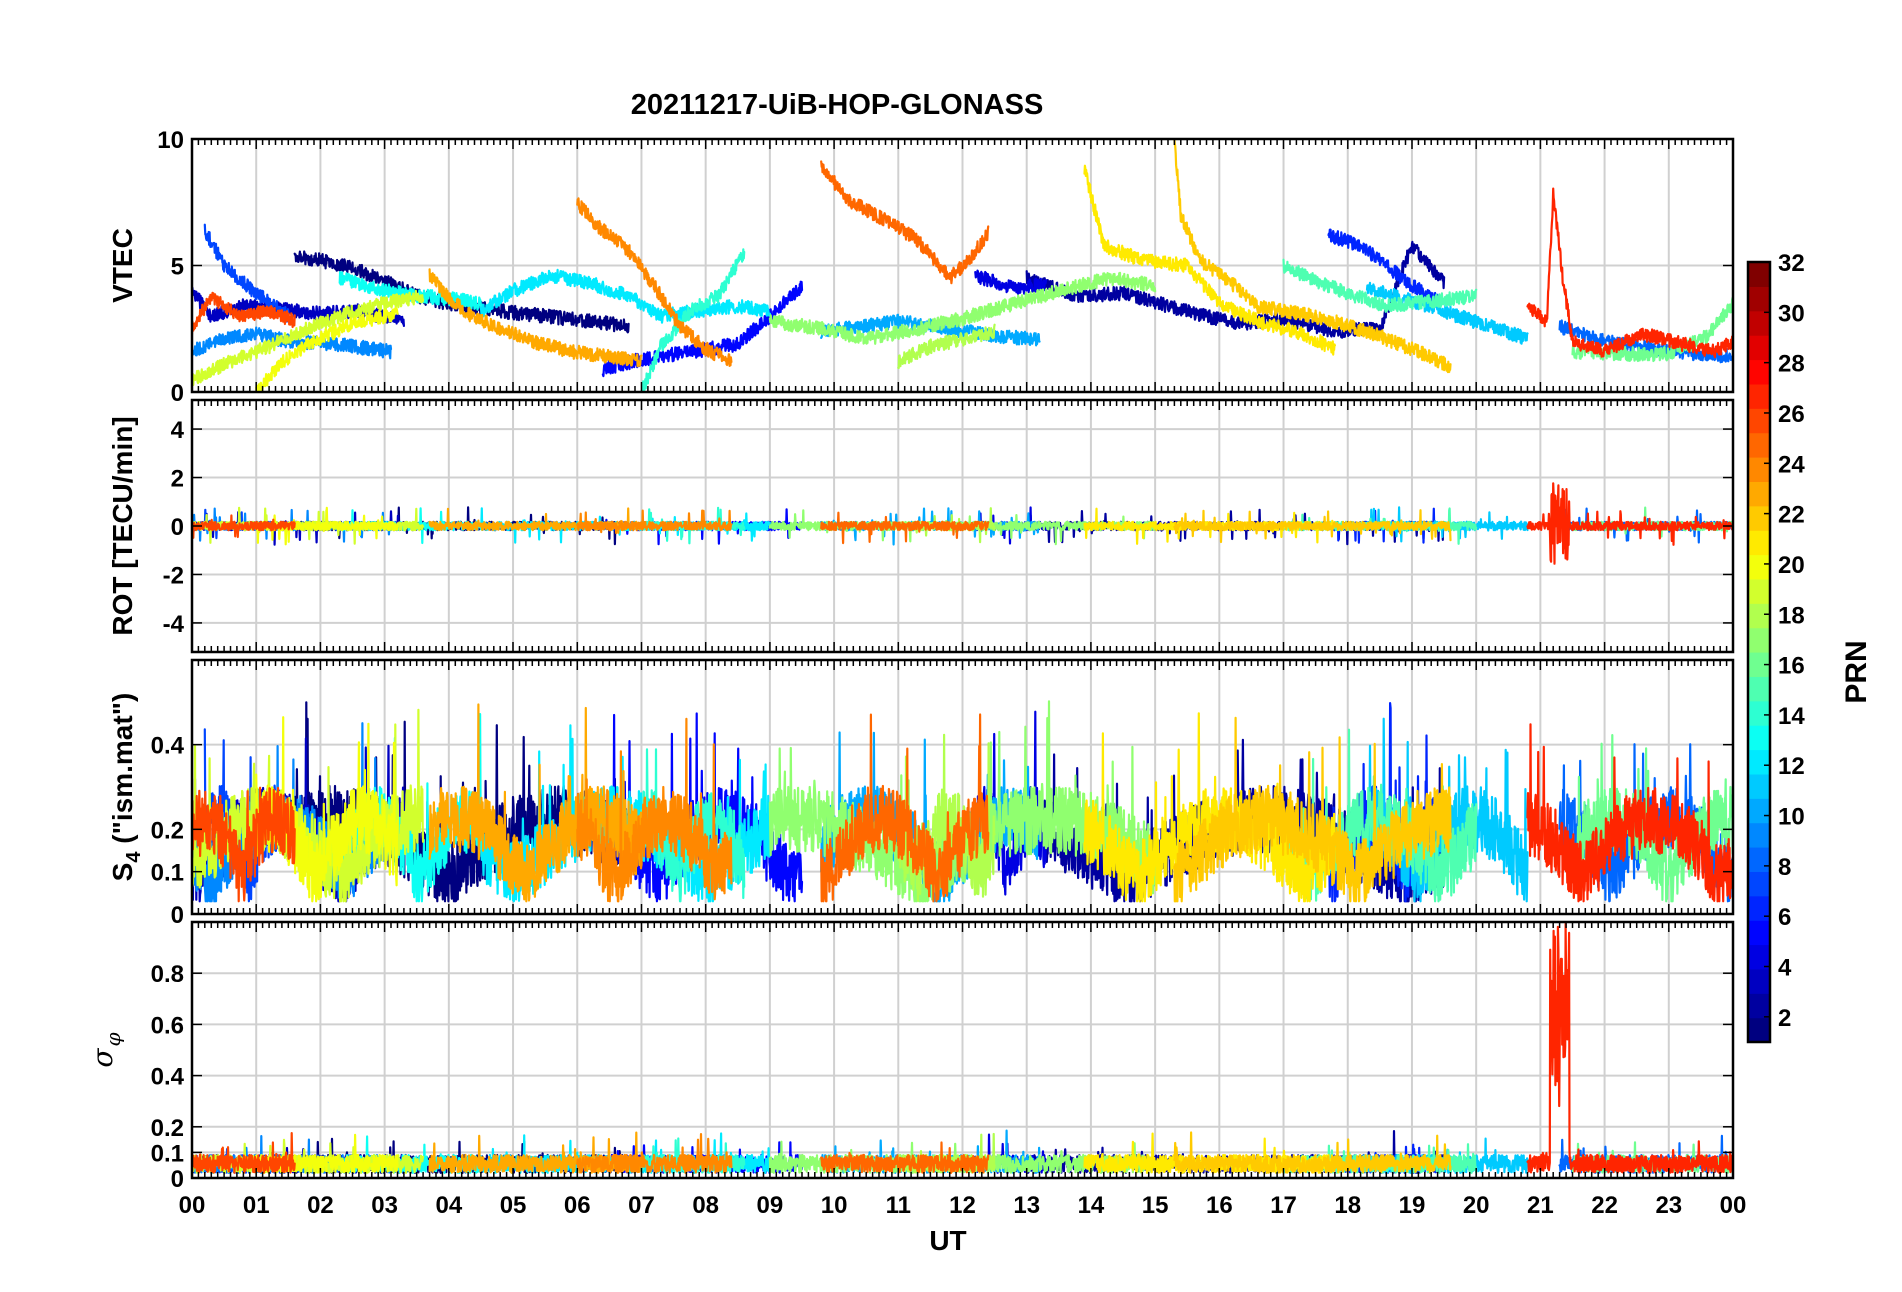 This screenshot has height=1292, width=1902. Describe the element at coordinates (770, 1205) in the screenshot. I see `x-tick-label: 09` at that location.